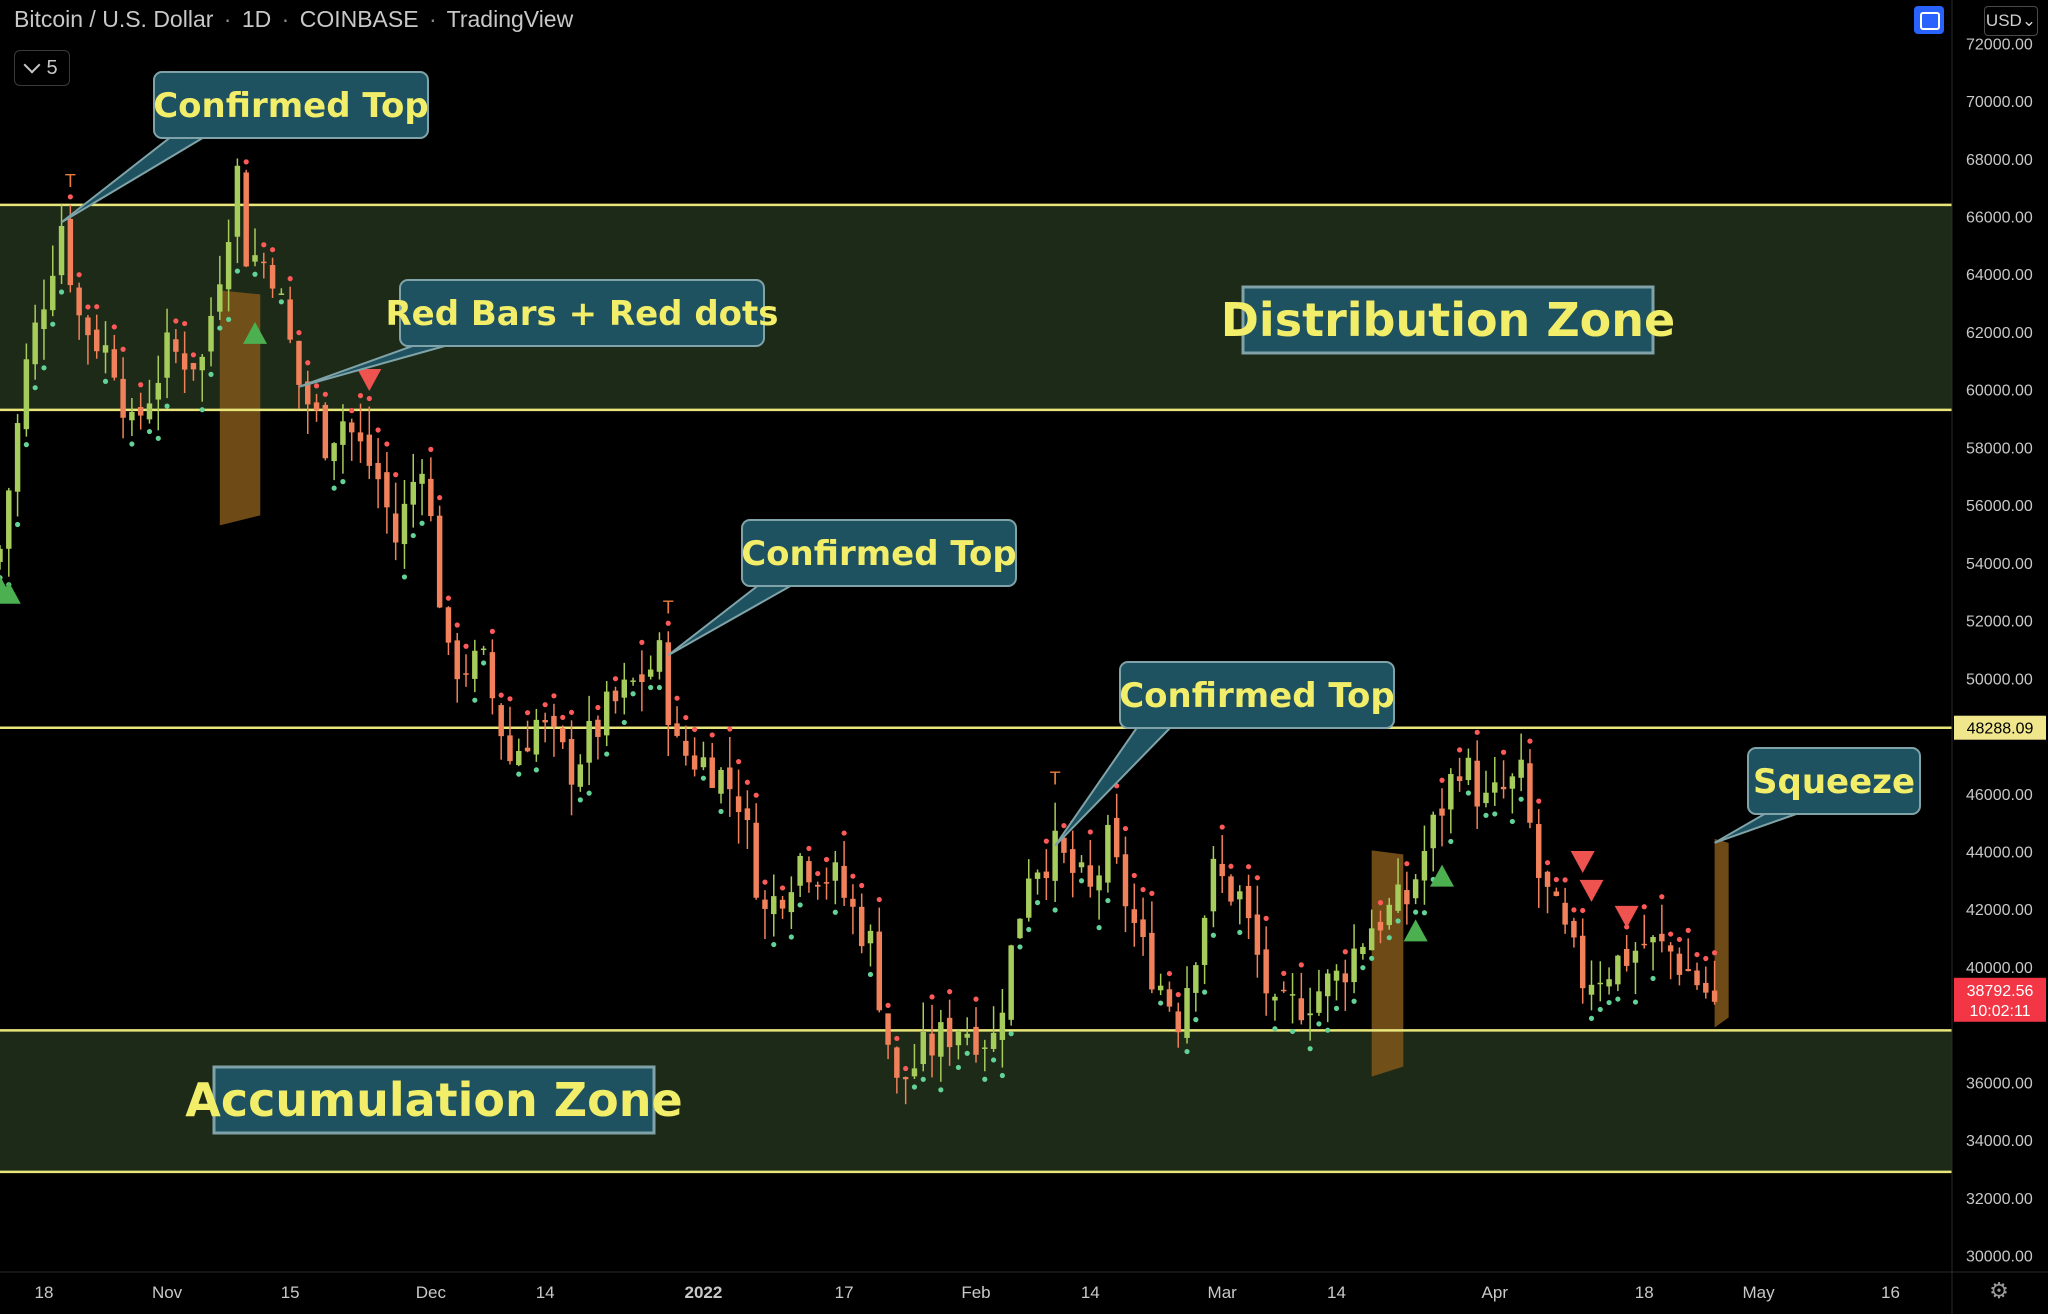 The width and height of the screenshot is (2048, 1314). Describe the element at coordinates (581, 314) in the screenshot. I see `callout-text: Red Bars + Red dots` at that location.